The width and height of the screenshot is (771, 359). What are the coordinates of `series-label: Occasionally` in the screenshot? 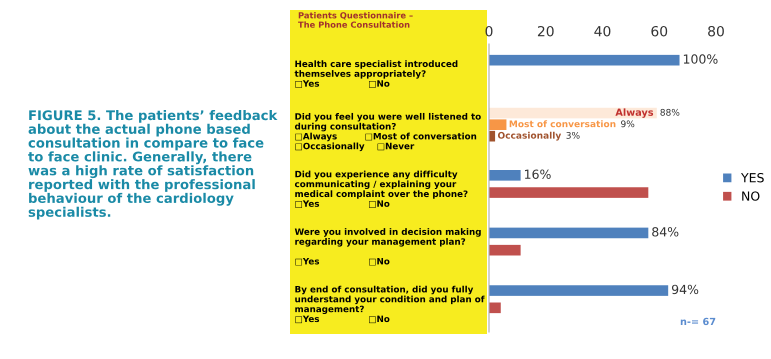 It's located at (530, 136).